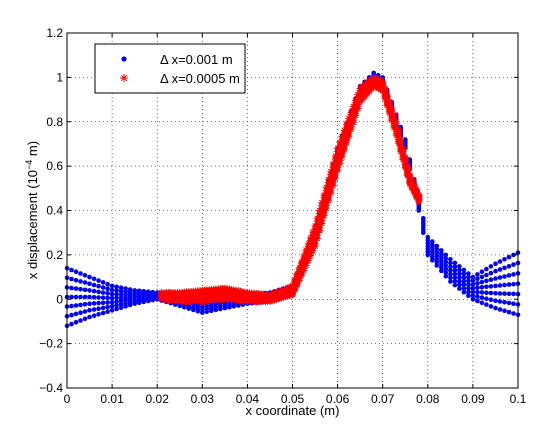  I want to click on x-tick-label: 0, so click(67, 399).